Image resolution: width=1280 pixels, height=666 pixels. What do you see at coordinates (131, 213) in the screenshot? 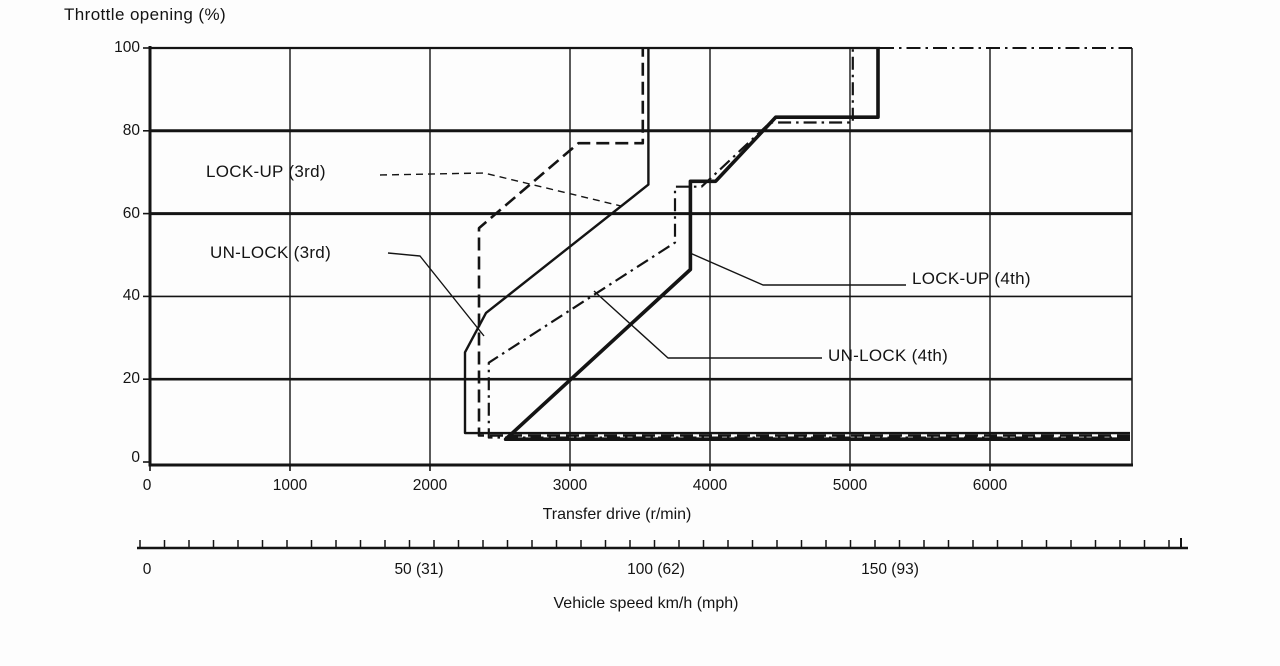
I see `y-tick-label-60: 60` at bounding box center [131, 213].